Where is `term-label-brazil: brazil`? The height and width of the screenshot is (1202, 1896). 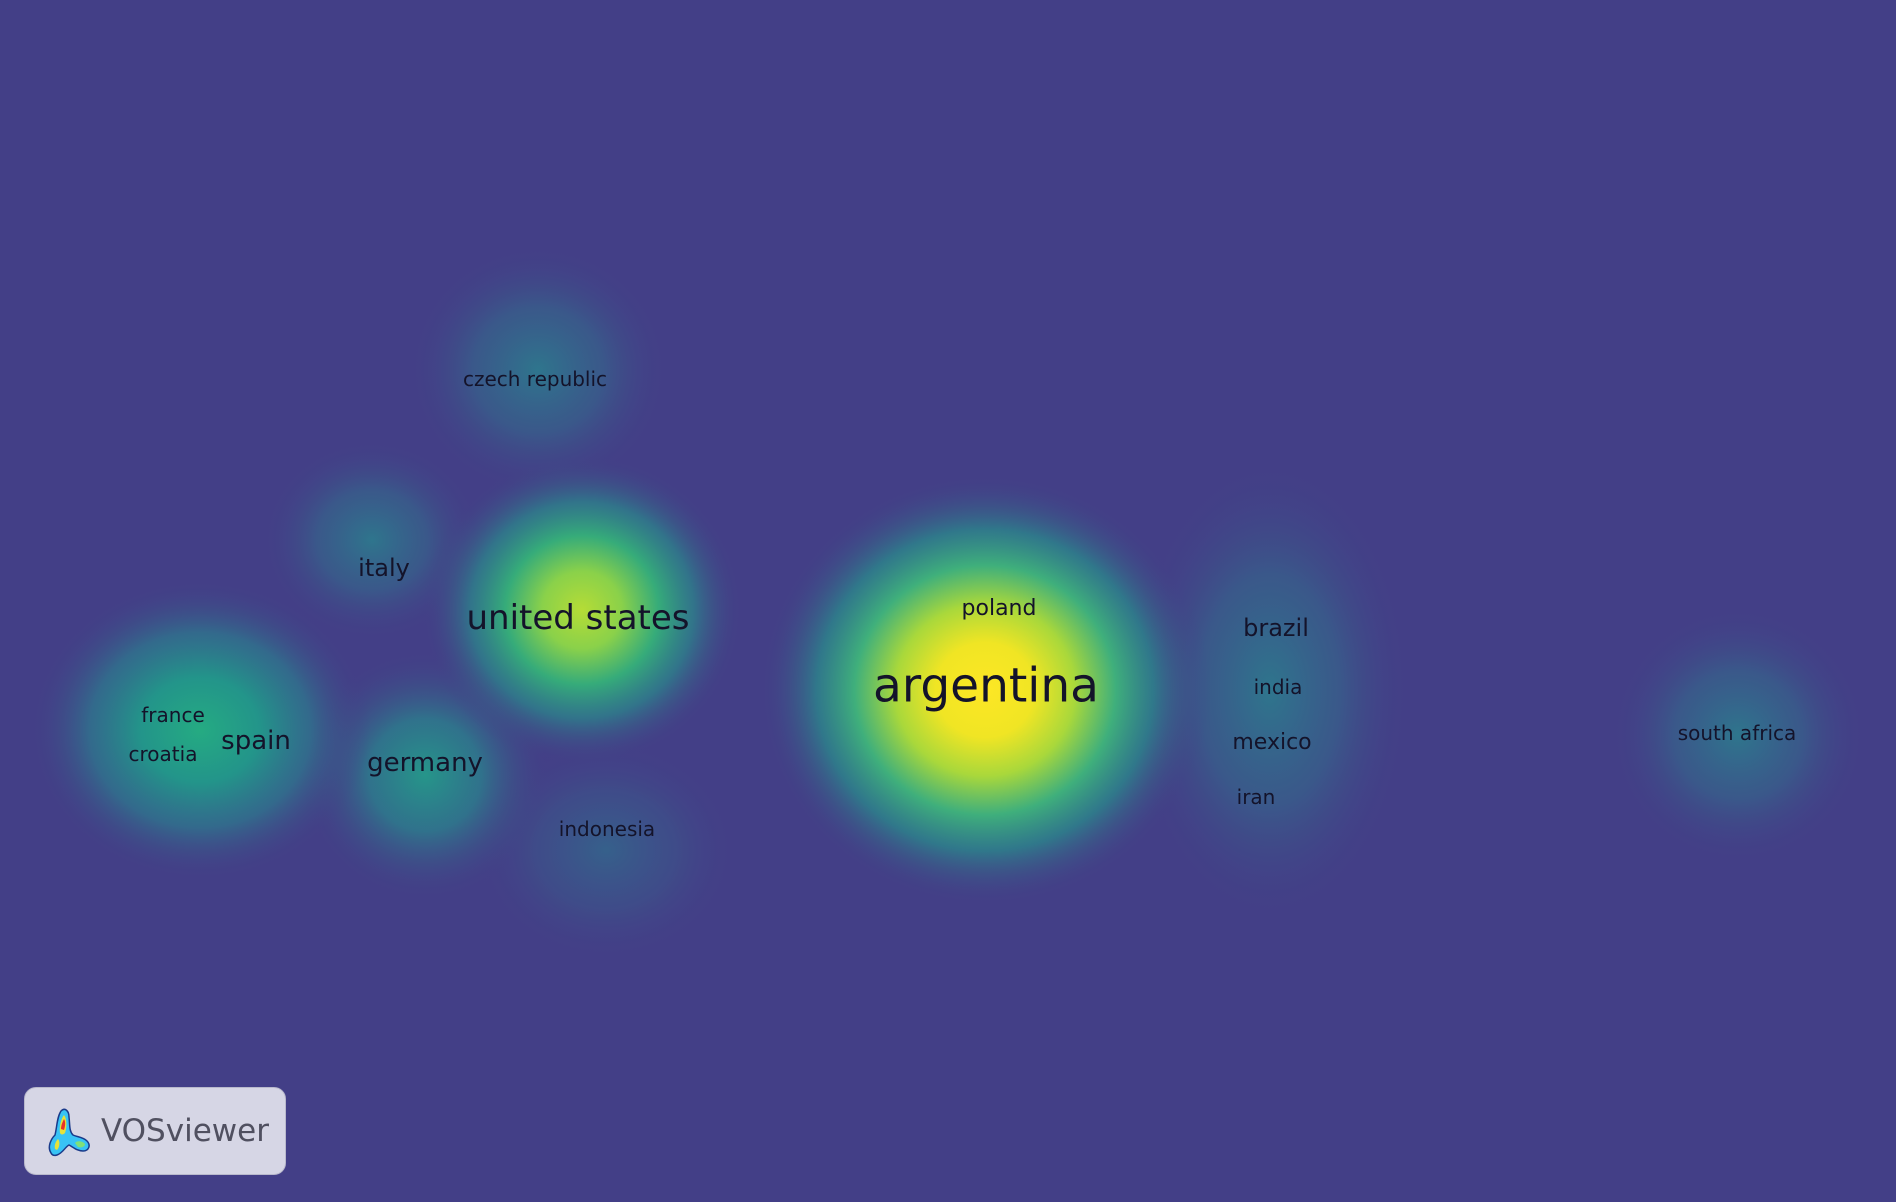 term-label-brazil: brazil is located at coordinates (1276, 628).